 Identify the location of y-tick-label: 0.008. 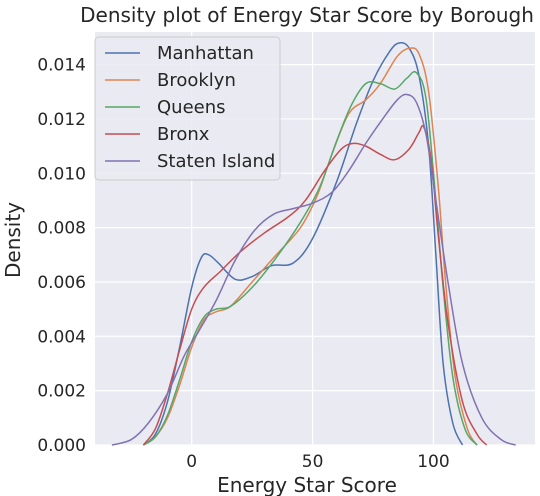
(61, 229).